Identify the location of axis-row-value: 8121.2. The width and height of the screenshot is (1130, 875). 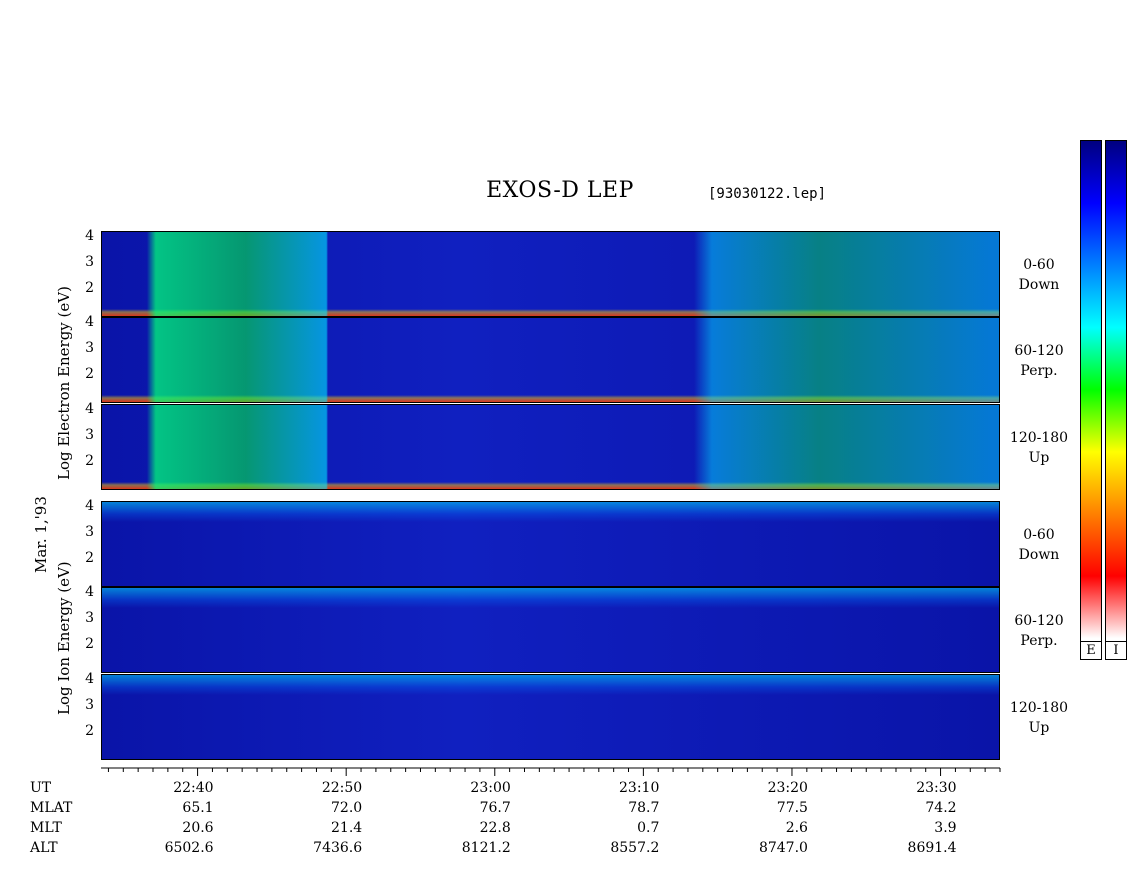
(486, 848).